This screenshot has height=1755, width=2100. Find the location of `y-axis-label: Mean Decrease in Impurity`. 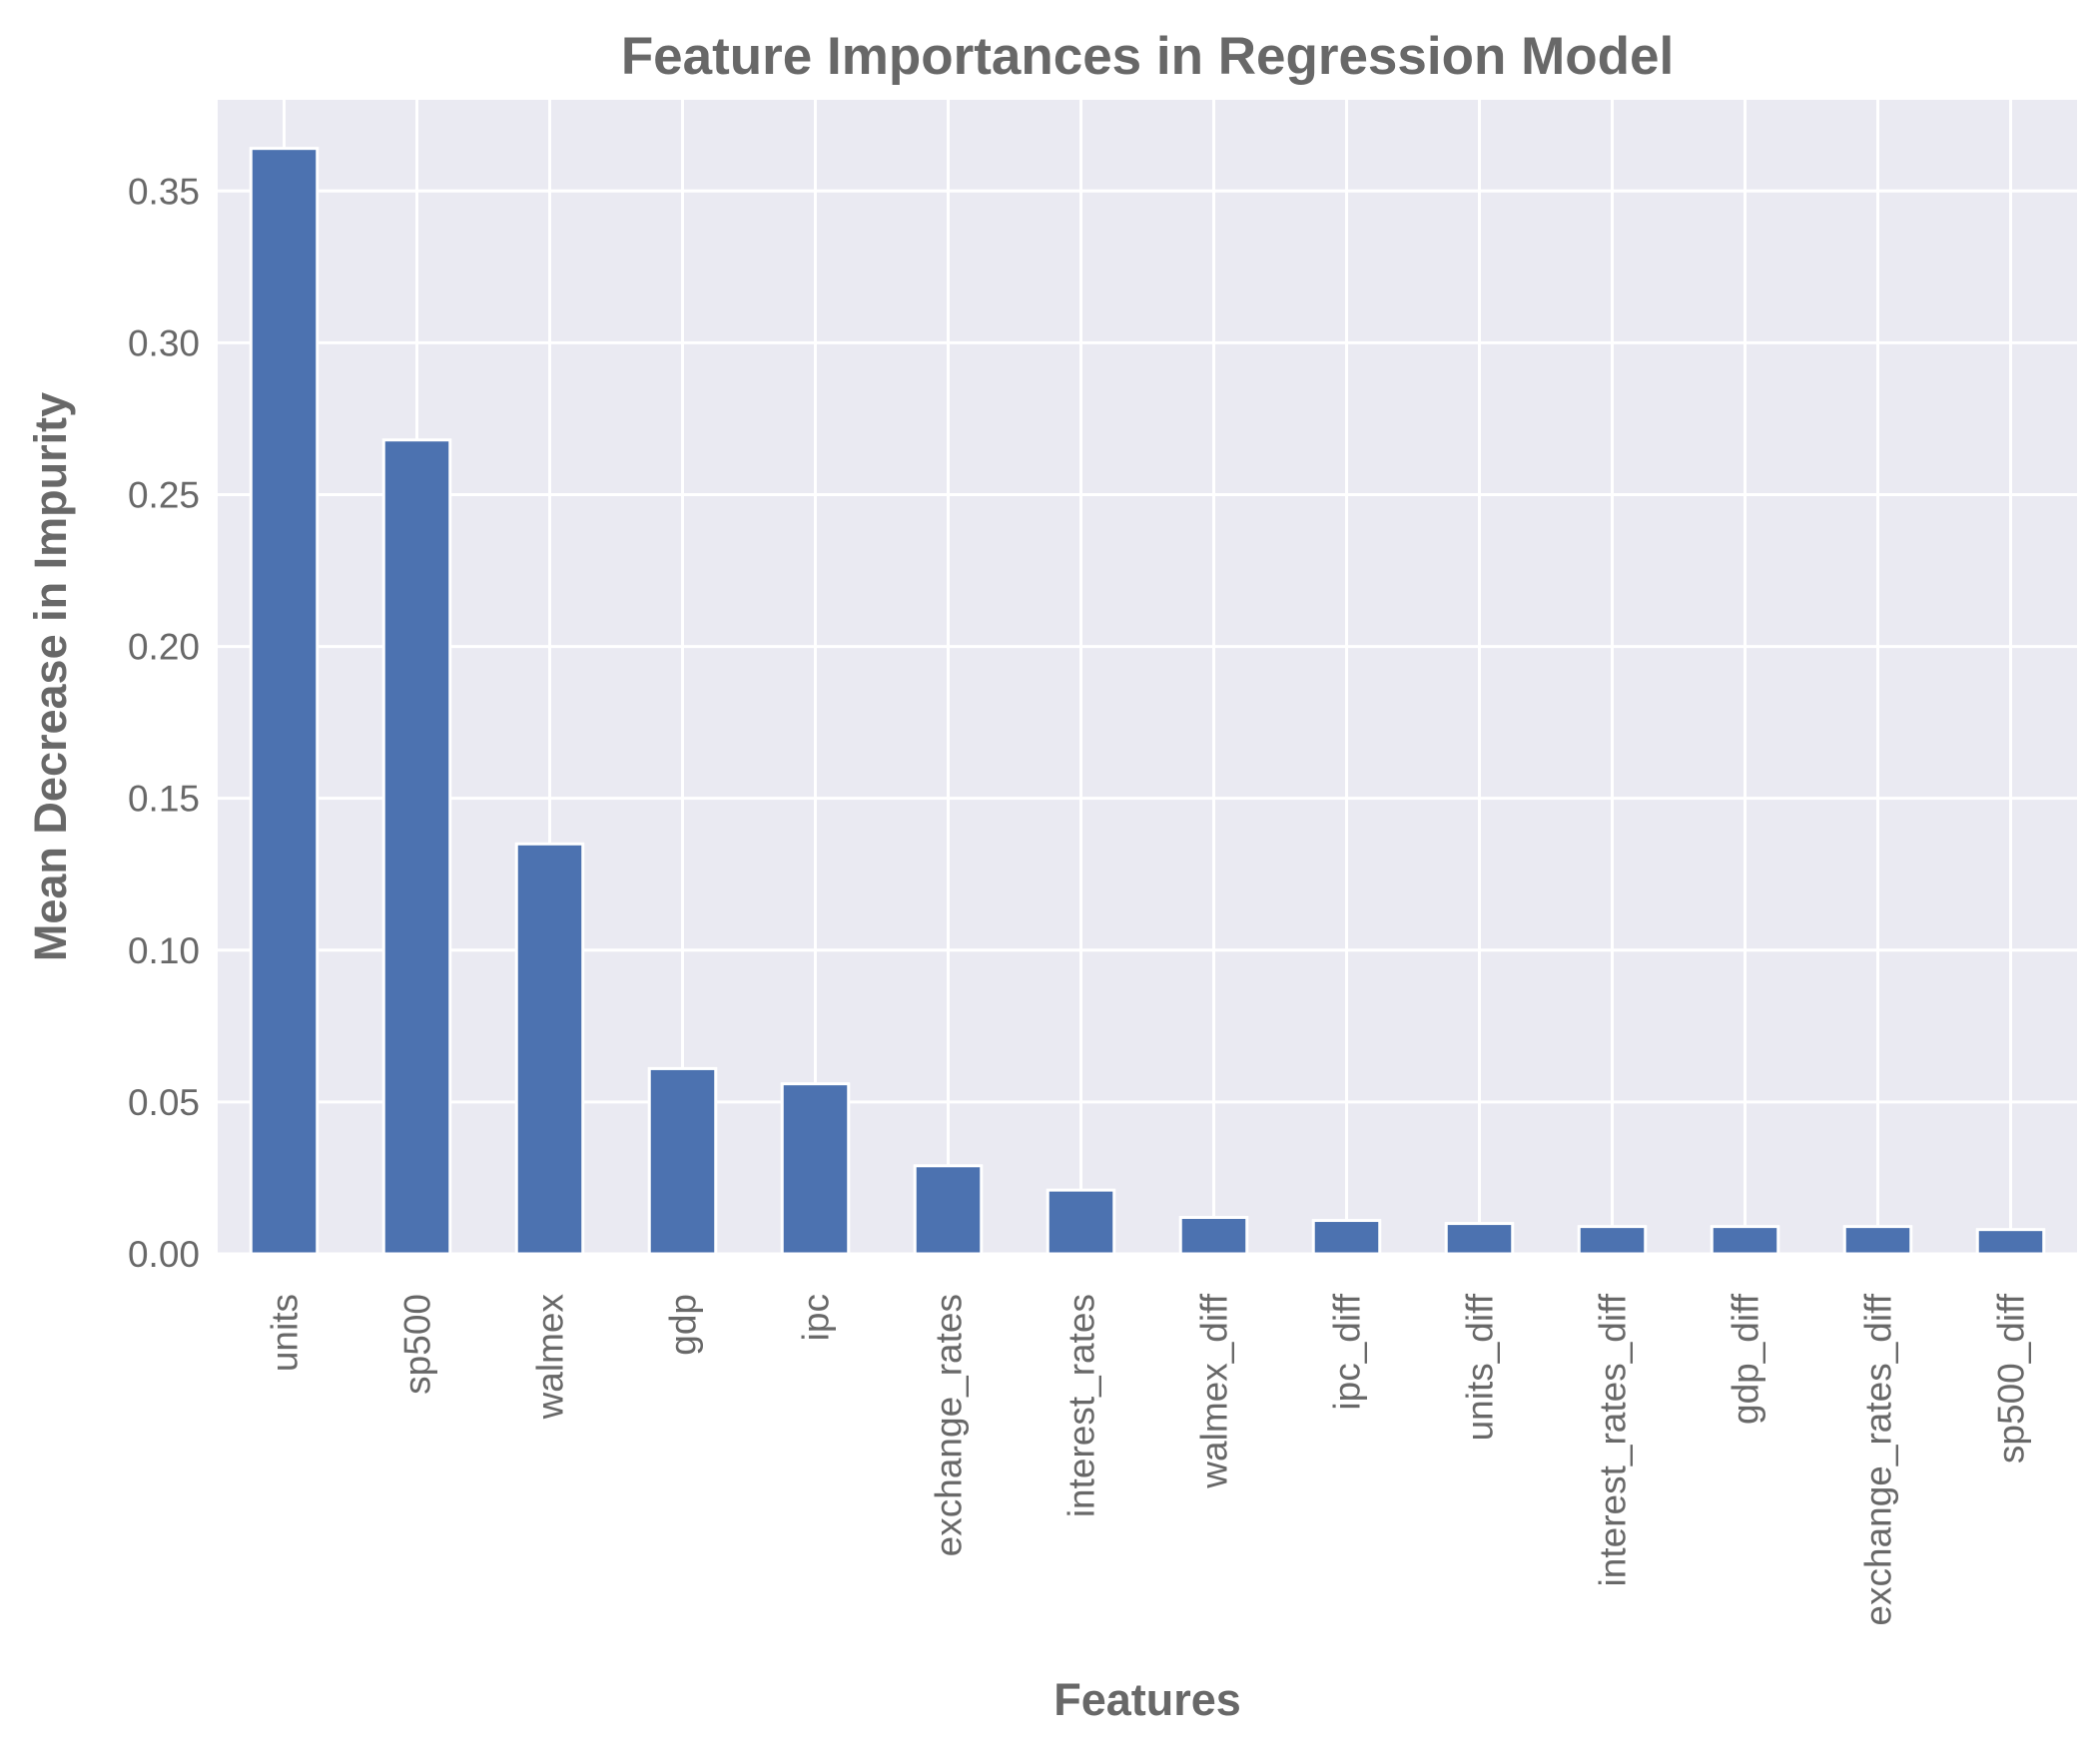

y-axis-label: Mean Decrease in Impurity is located at coordinates (50, 676).